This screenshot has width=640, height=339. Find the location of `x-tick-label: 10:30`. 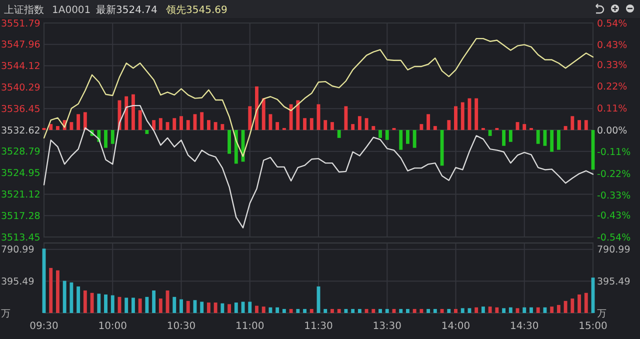

x-tick-label: 10:30 is located at coordinates (181, 326).